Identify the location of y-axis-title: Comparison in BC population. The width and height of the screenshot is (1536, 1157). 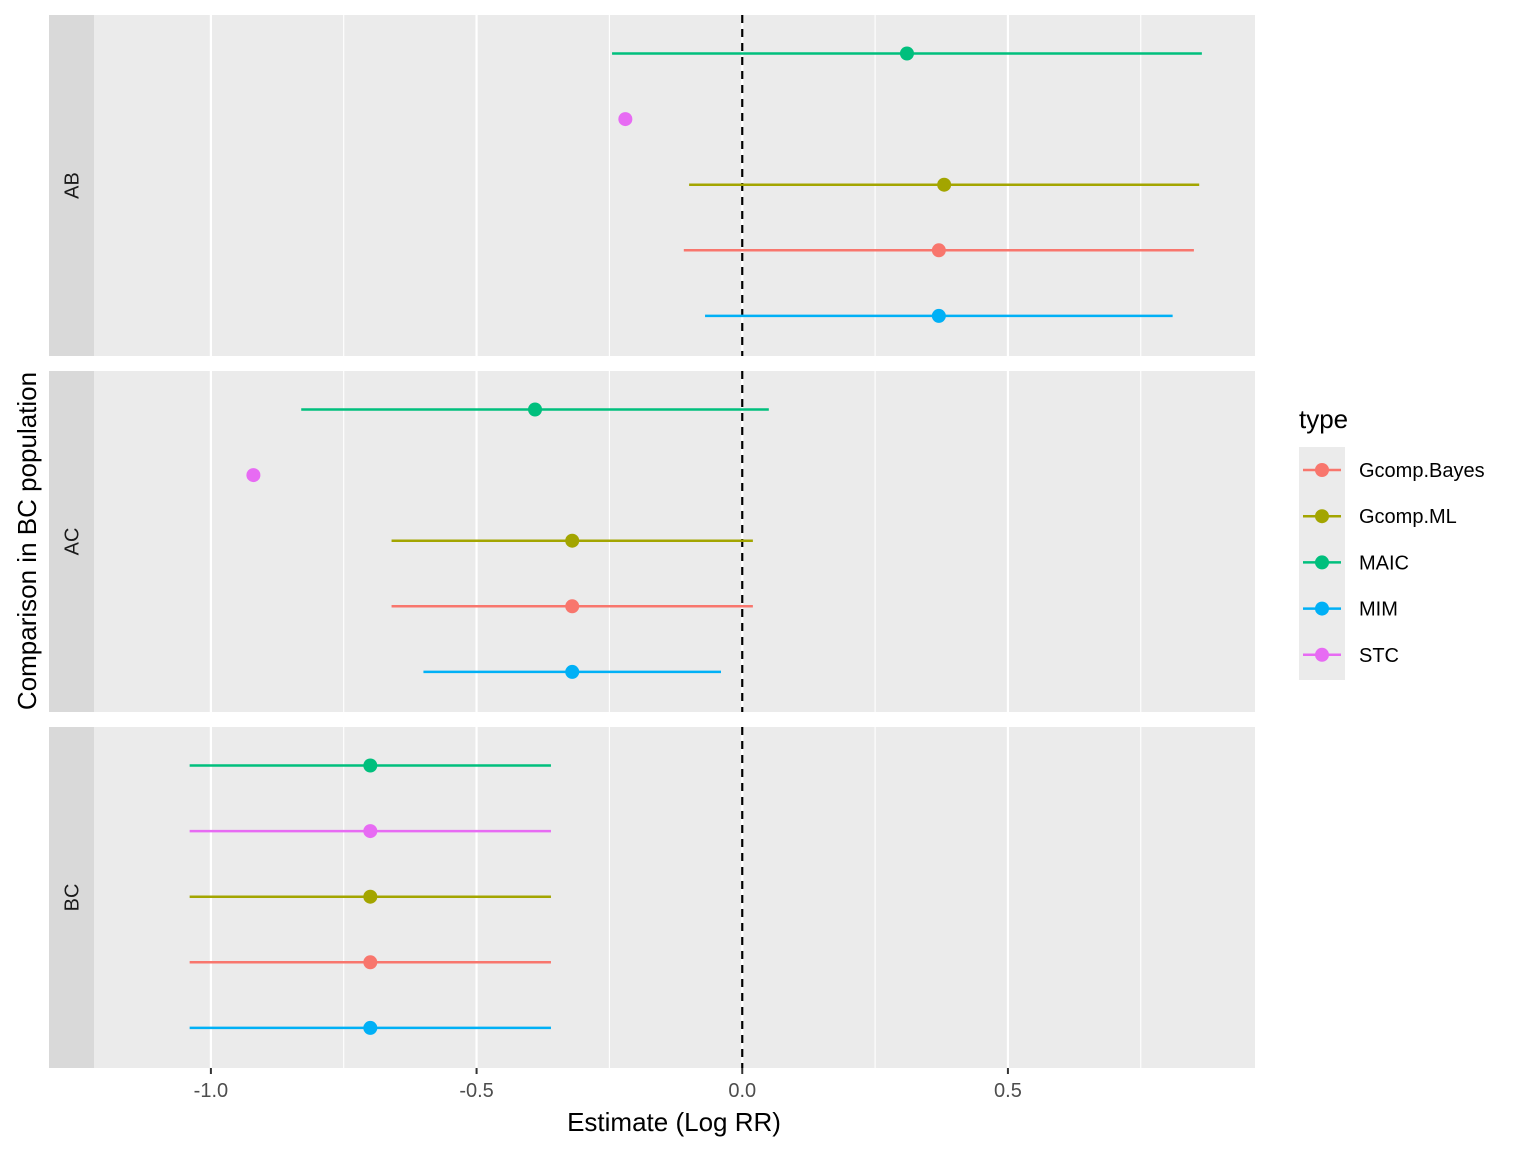
(27, 541).